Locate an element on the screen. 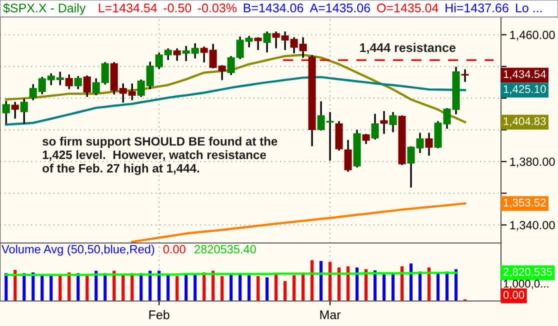 The width and height of the screenshot is (558, 326). x-tick-label: Mar is located at coordinates (330, 315).